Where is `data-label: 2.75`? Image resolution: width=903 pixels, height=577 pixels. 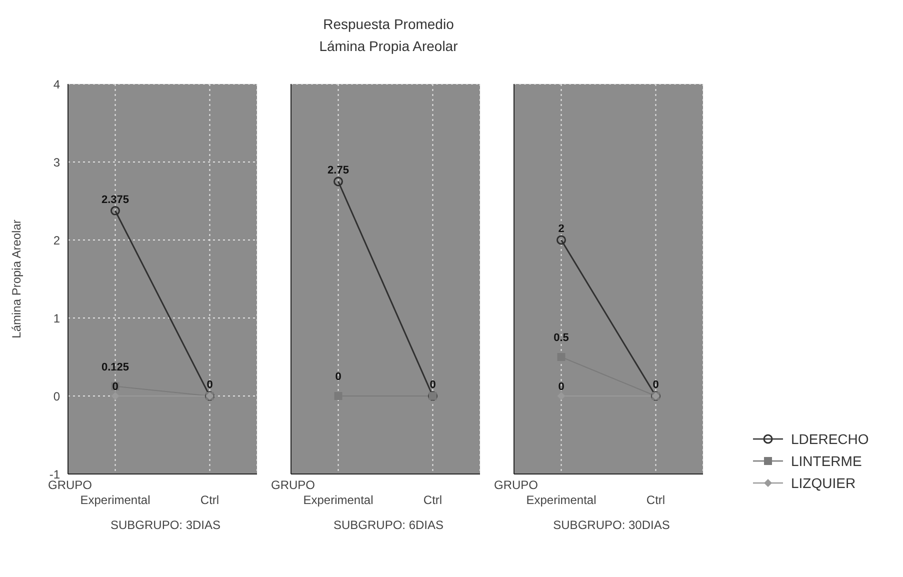 data-label: 2.75 is located at coordinates (338, 170).